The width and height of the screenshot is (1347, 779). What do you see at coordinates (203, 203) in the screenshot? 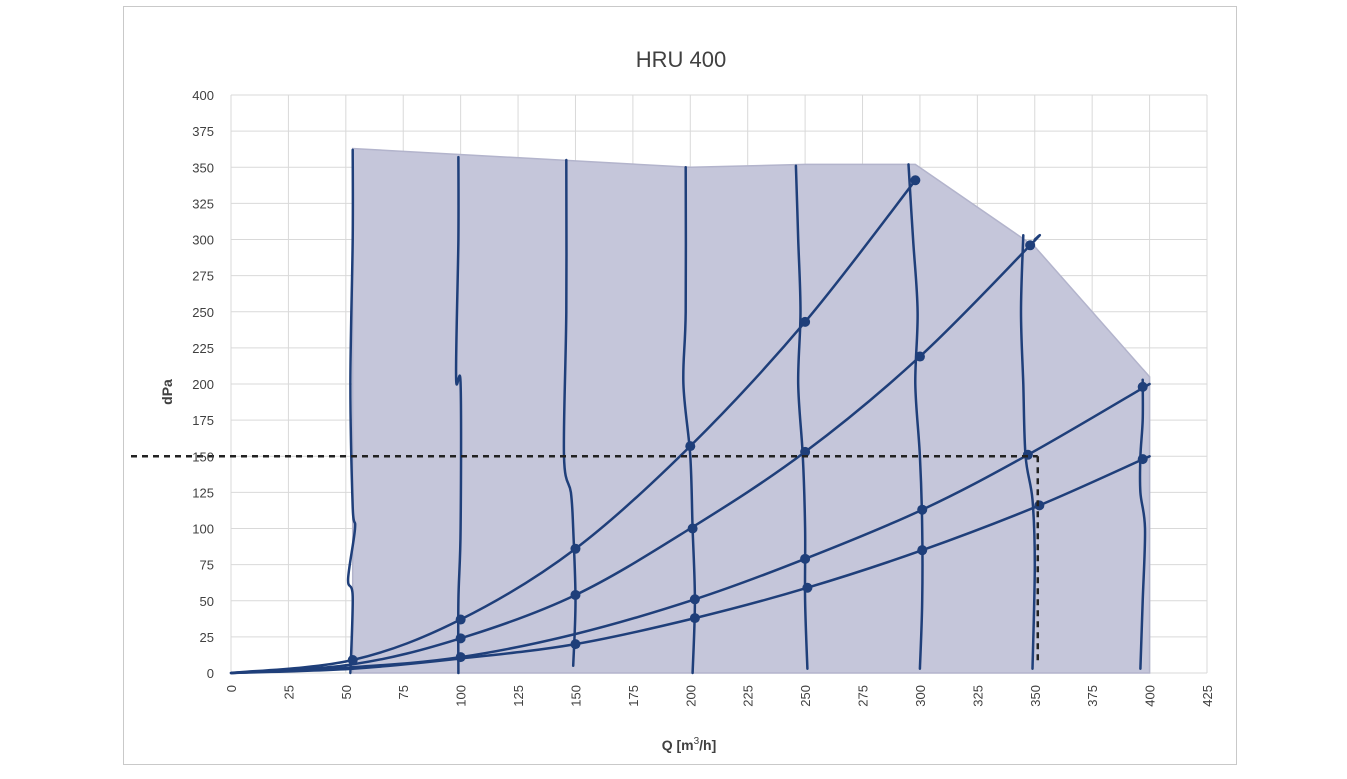
I see `y-tick-label: 325` at bounding box center [203, 203].